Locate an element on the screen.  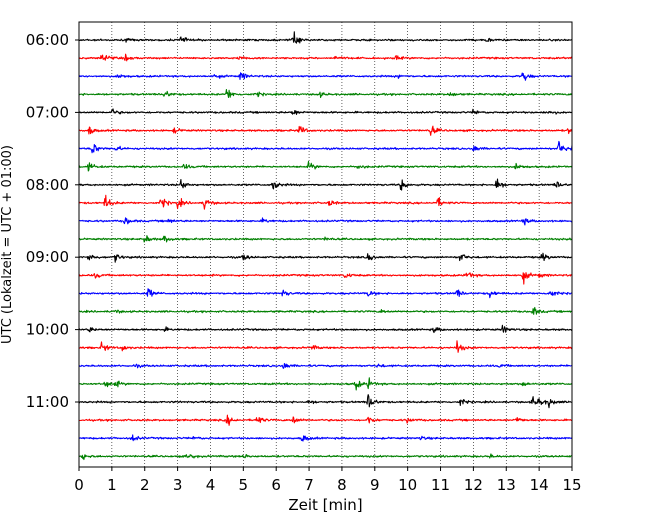
x-axis-ticks: 0 1 2 3 4 5 6 7 8 9 10 11 12 13 14 15 is located at coordinates (328, 480).